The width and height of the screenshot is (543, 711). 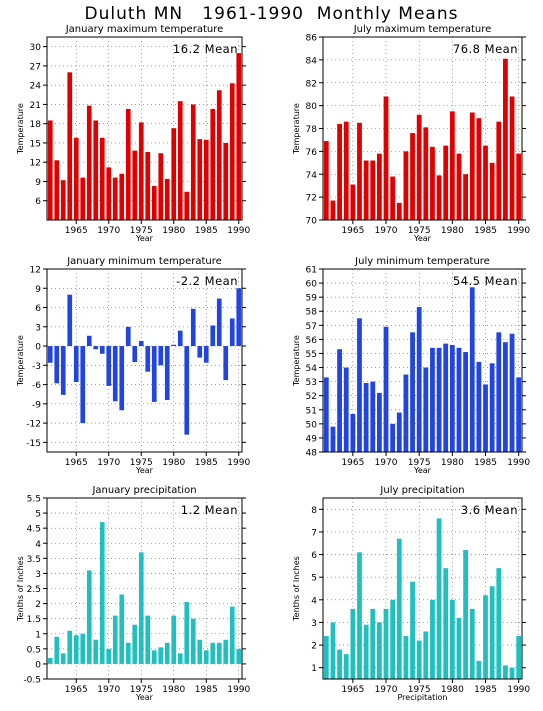 What do you see at coordinates (38, 635) in the screenshot?
I see `y-tick-label: 1` at bounding box center [38, 635].